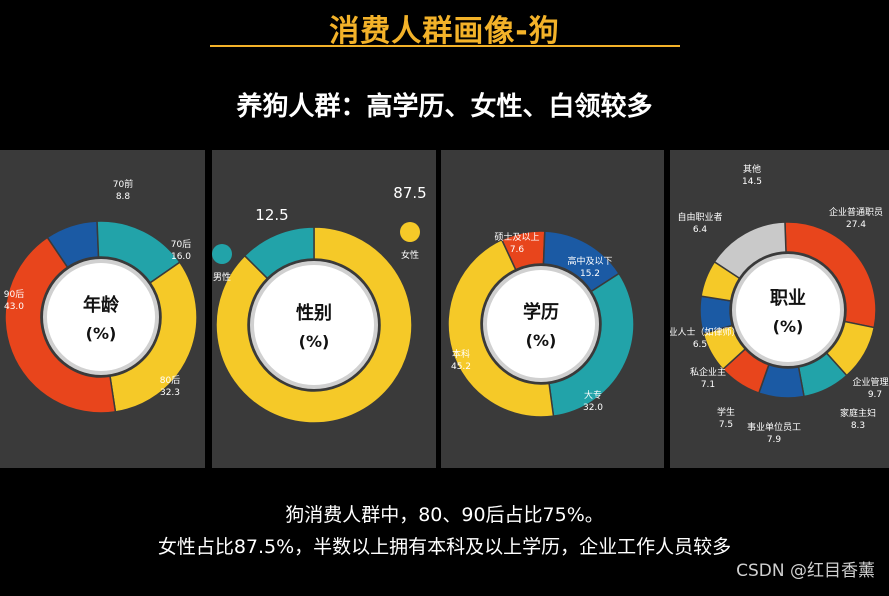  I want to click on slice-label-3-2: 家庭主妇, so click(858, 413).